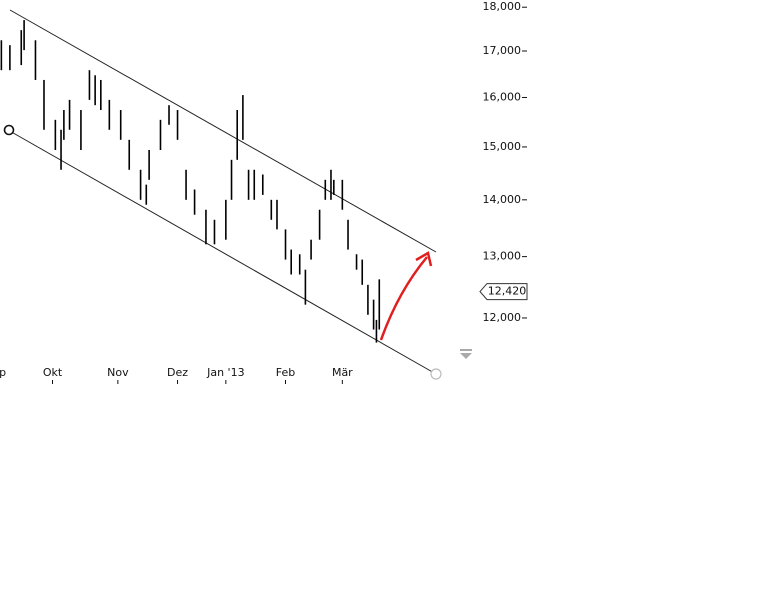 The width and height of the screenshot is (768, 614). Describe the element at coordinates (118, 372) in the screenshot. I see `x-tick-label: Nov` at that location.